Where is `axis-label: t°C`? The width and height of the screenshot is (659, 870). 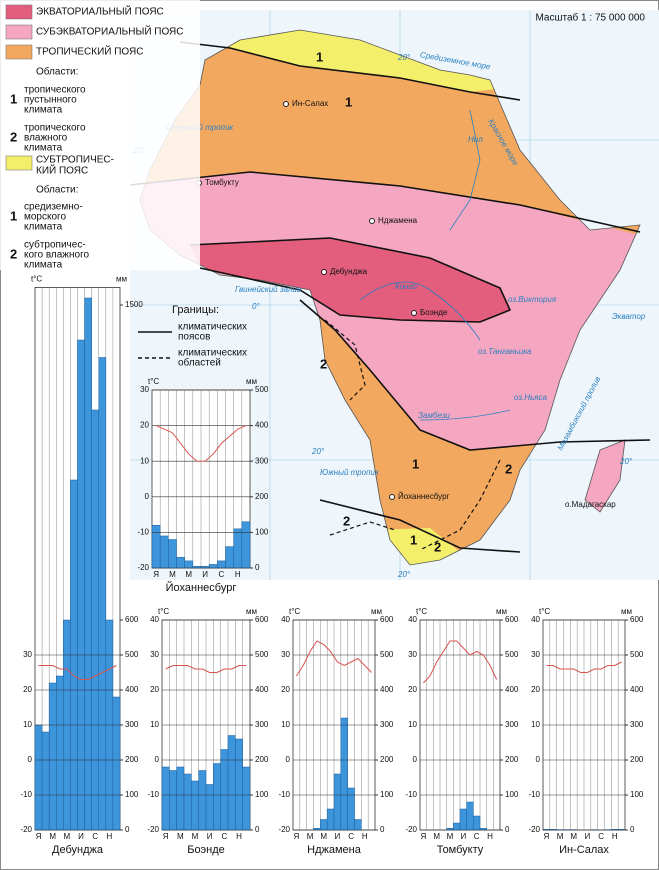 axis-label: t°C is located at coordinates (153, 381).